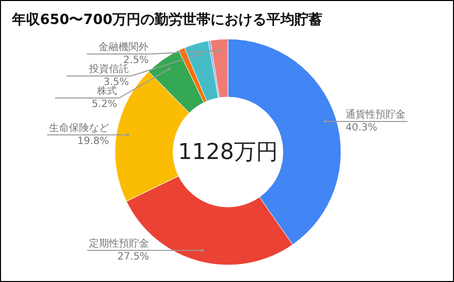 Image resolution: width=454 pixels, height=282 pixels. I want to click on data-label: 5.2%, so click(105, 104).